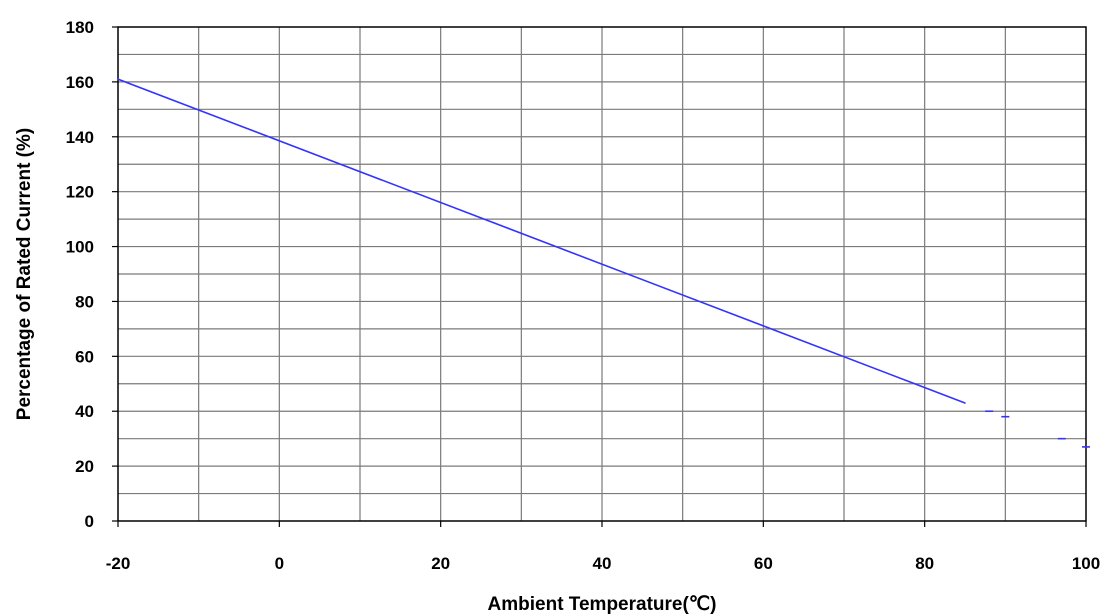  I want to click on y-tick-label: 0, so click(89, 521).